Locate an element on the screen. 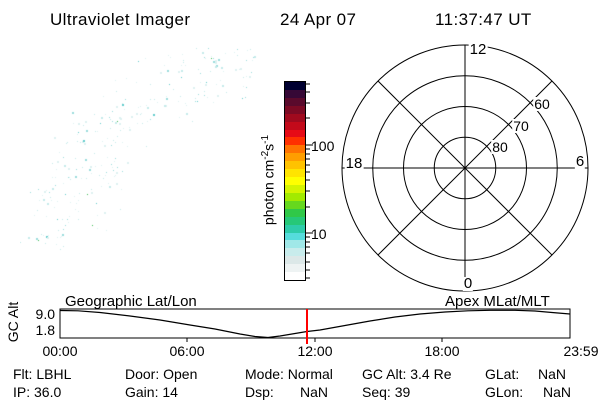 This screenshot has height=400, width=600. status-dsp-value: NaN is located at coordinates (314, 392).